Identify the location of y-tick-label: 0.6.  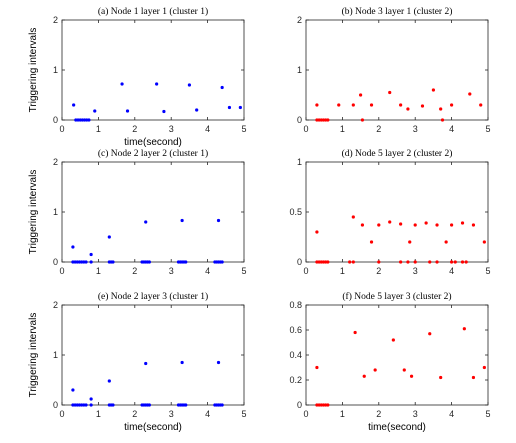
(295, 330).